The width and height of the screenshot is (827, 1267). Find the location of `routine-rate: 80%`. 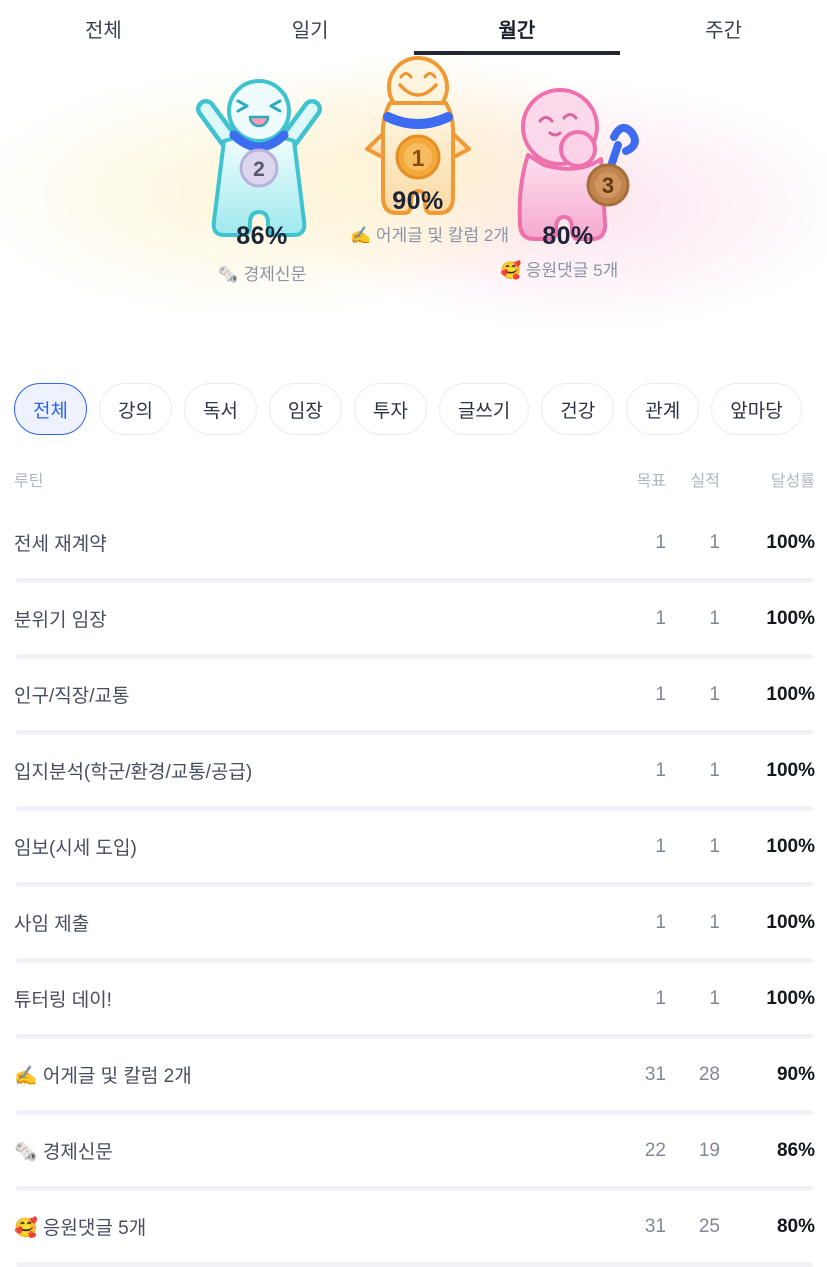

routine-rate: 80% is located at coordinates (795, 1226).